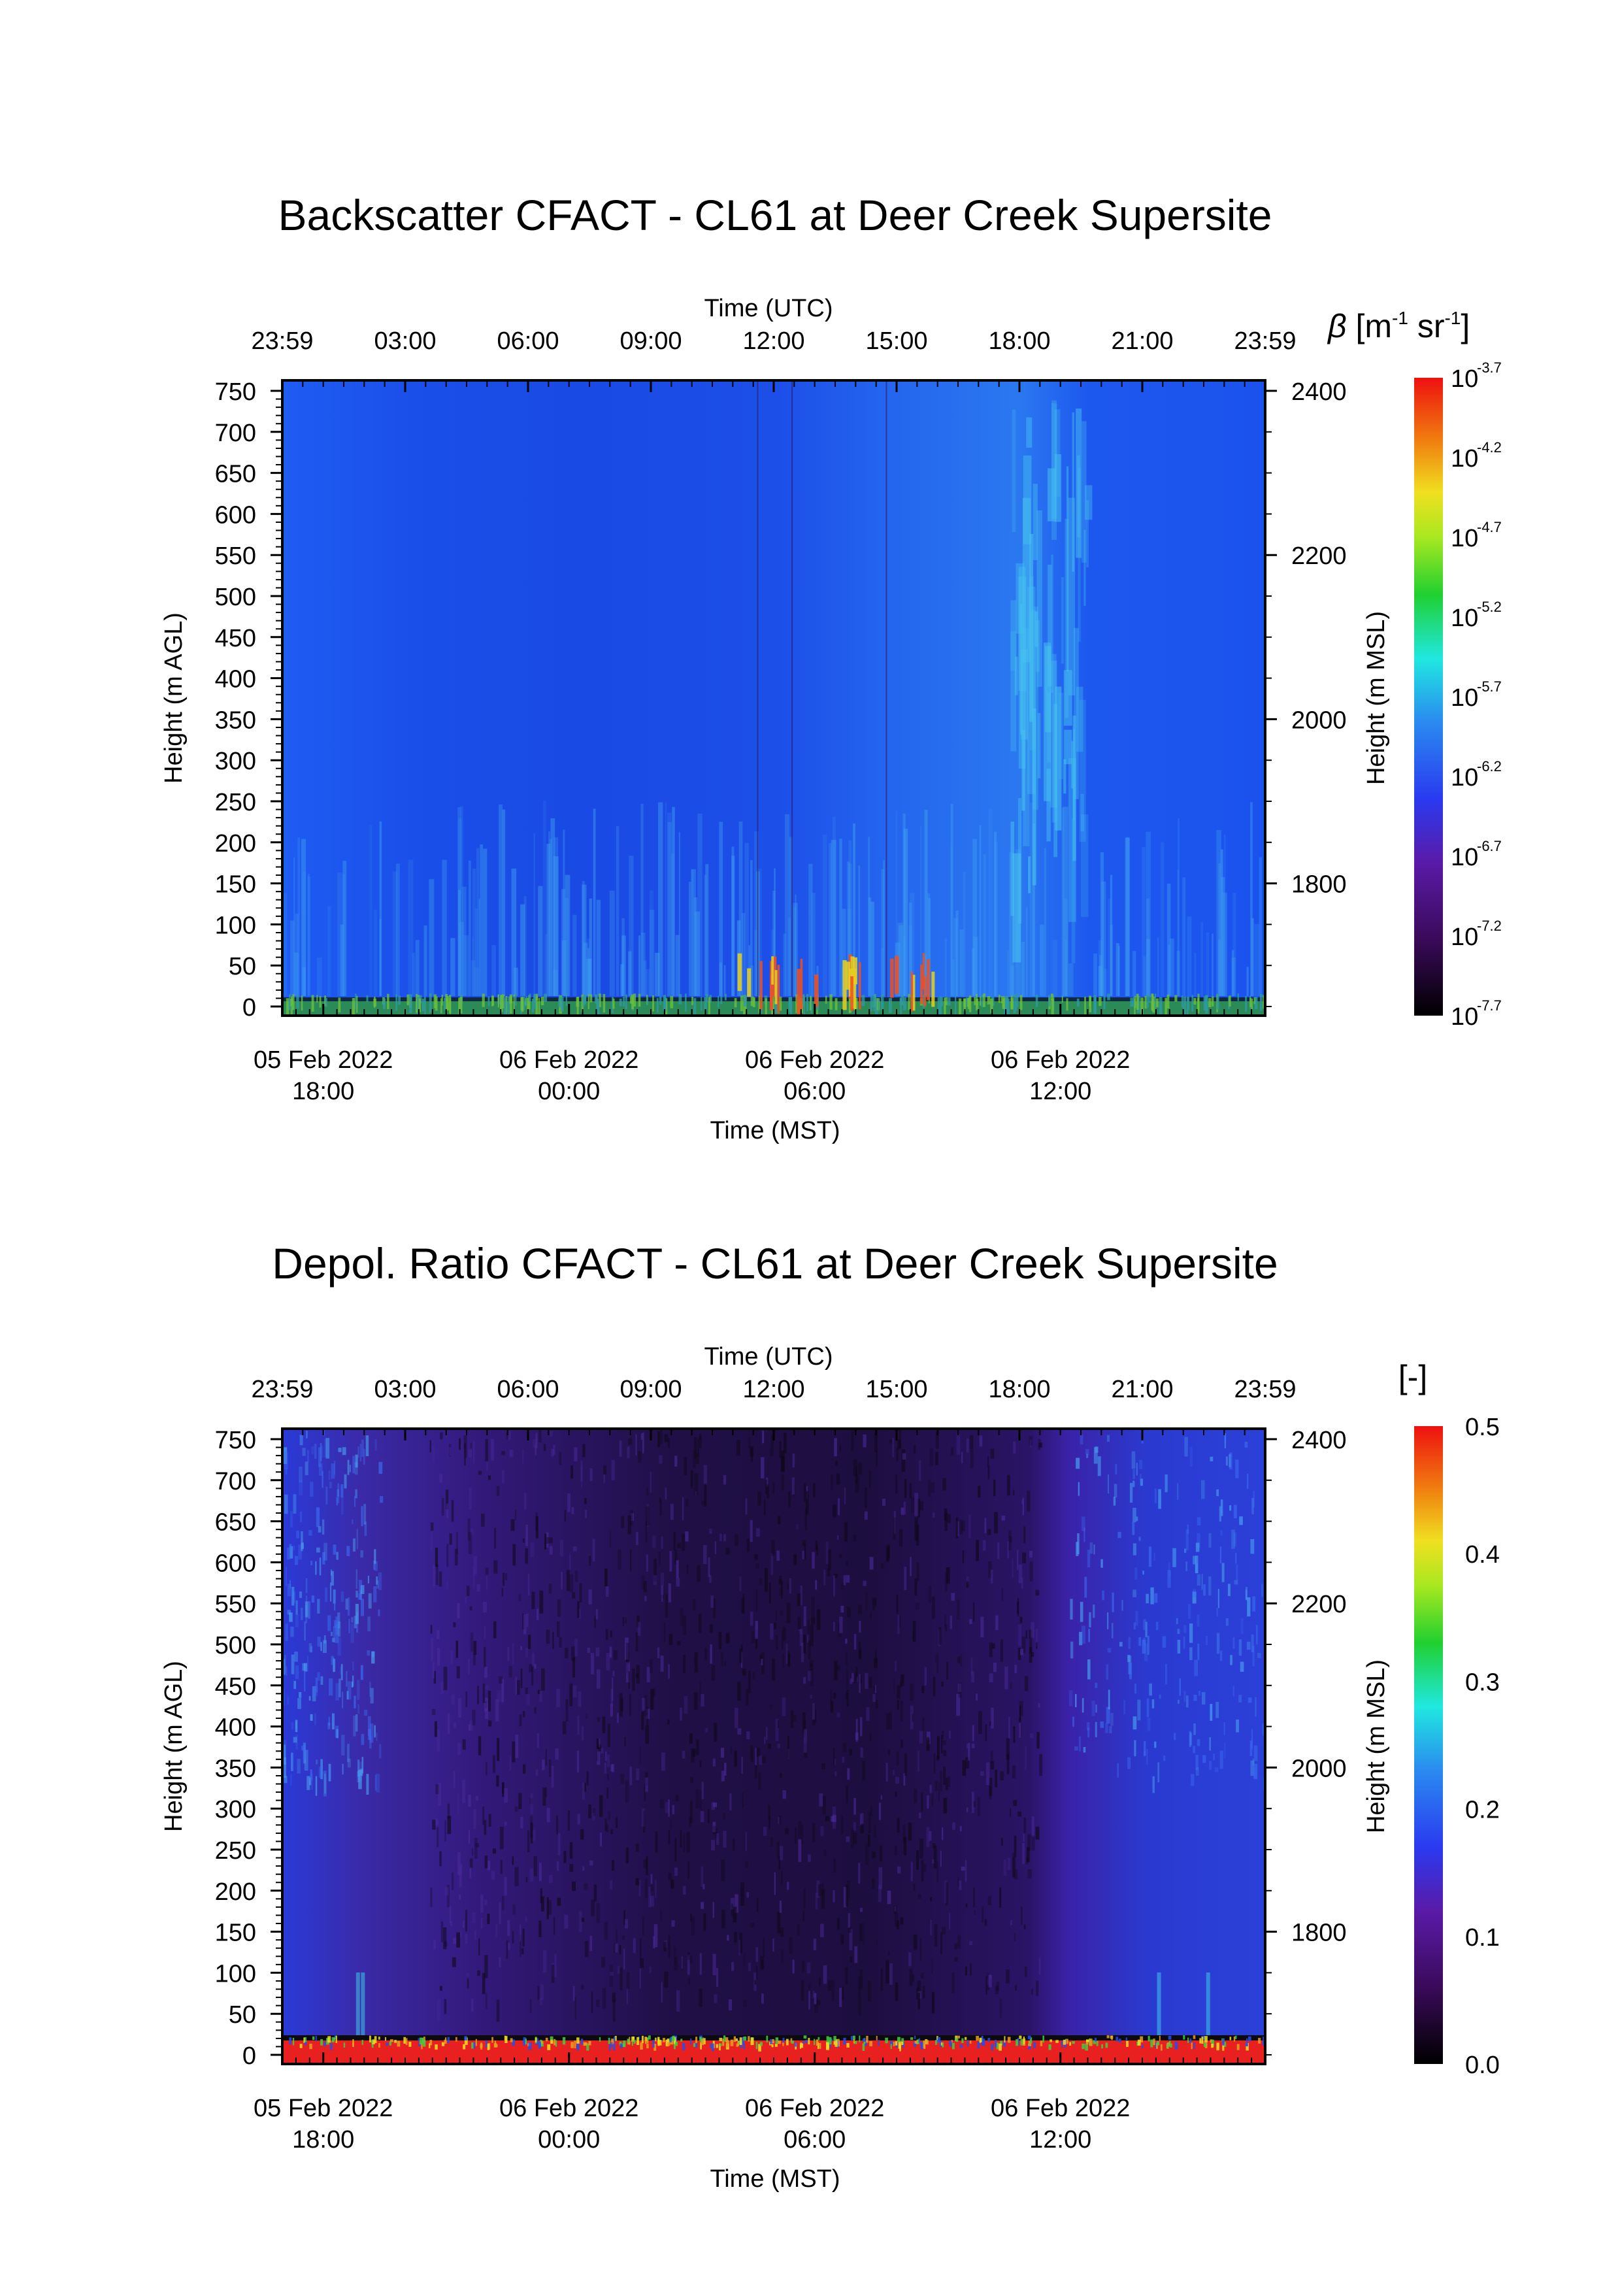 The width and height of the screenshot is (1620, 2296). What do you see at coordinates (1337, 326) in the screenshot?
I see `colorbar-label-part: β` at bounding box center [1337, 326].